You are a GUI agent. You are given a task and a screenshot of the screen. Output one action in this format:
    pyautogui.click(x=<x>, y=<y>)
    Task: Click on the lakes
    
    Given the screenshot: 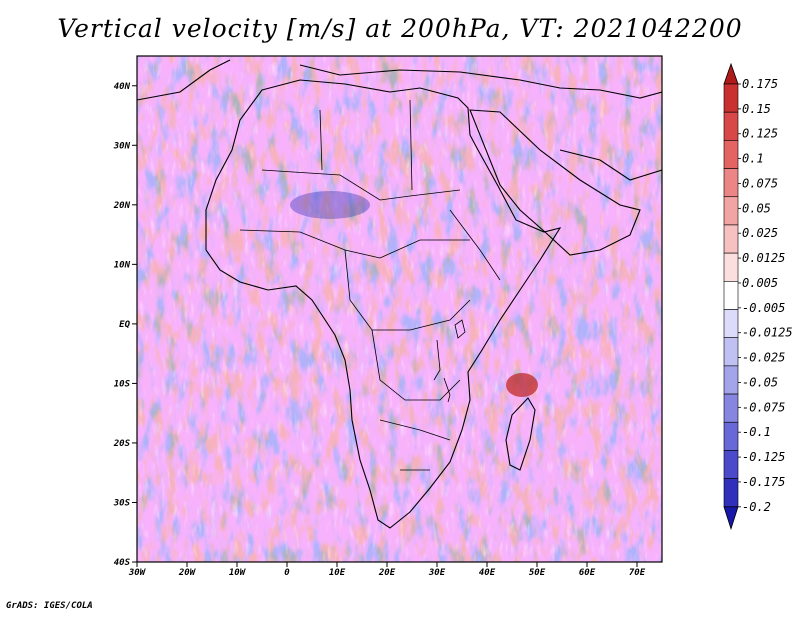 What is the action you would take?
    pyautogui.click(x=449, y=361)
    